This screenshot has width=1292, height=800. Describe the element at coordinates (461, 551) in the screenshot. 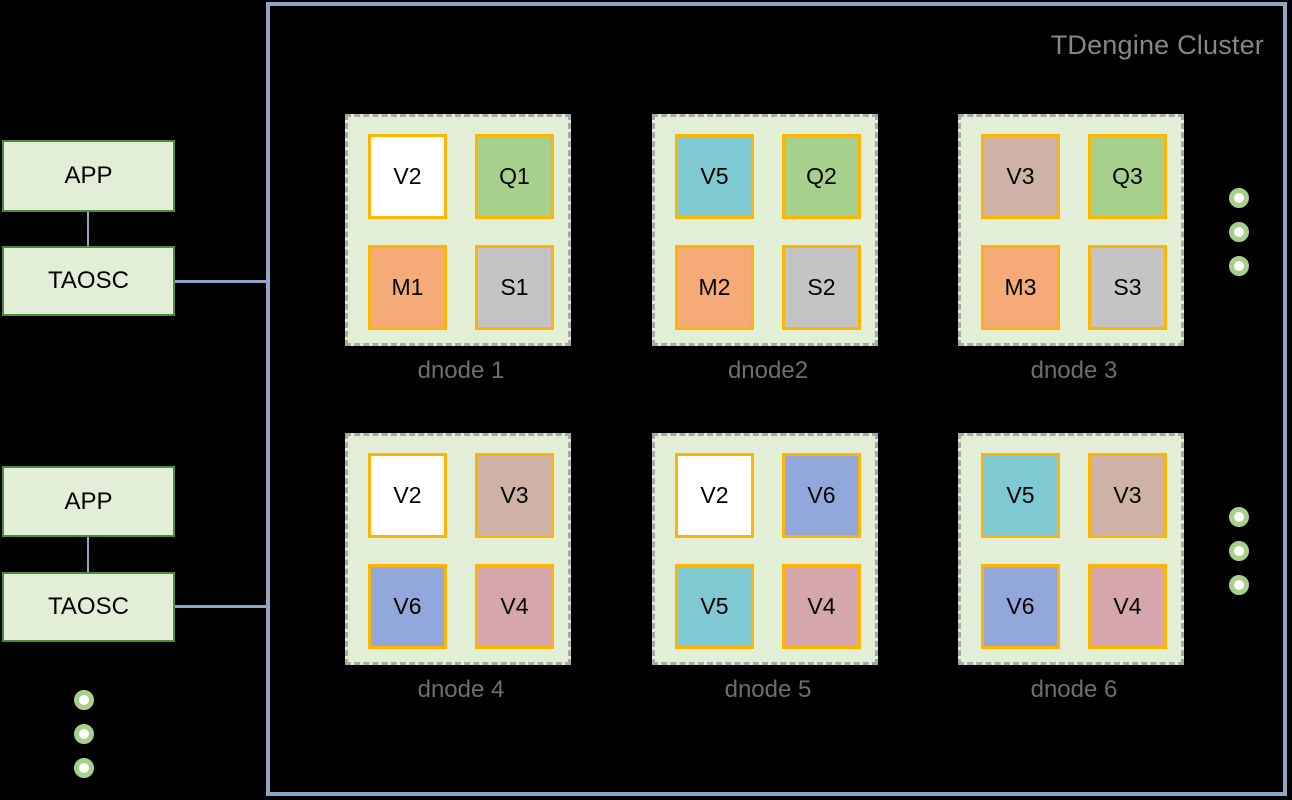

I see `dnode-cell-grid: V2 V3 V6 V4` at that location.